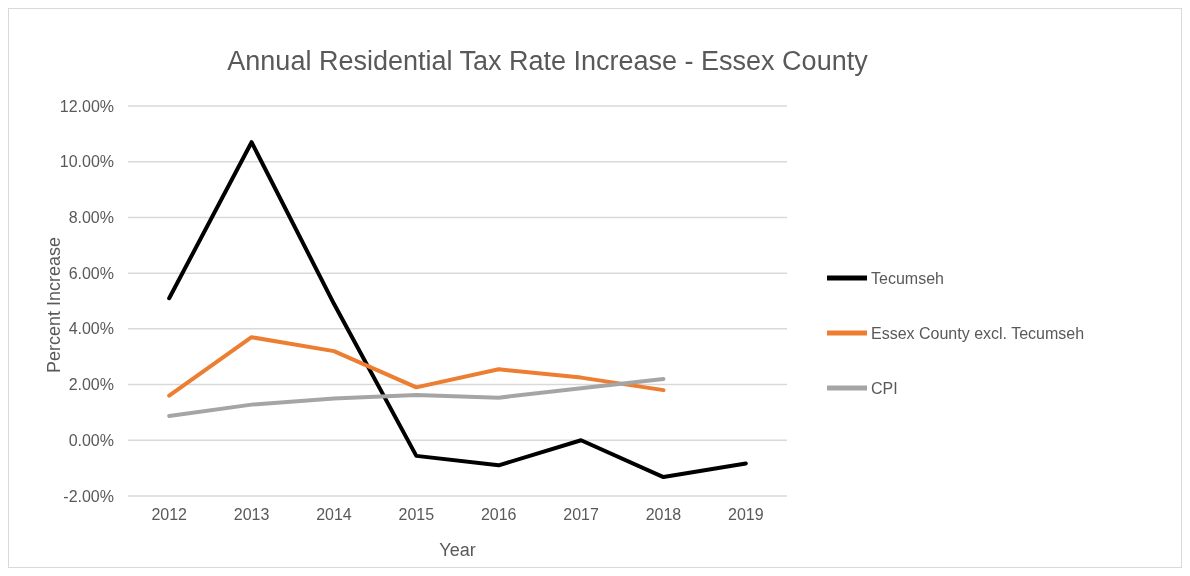 Image resolution: width=1190 pixels, height=576 pixels. Describe the element at coordinates (91, 385) in the screenshot. I see `y-tick-label: 2.00%` at that location.